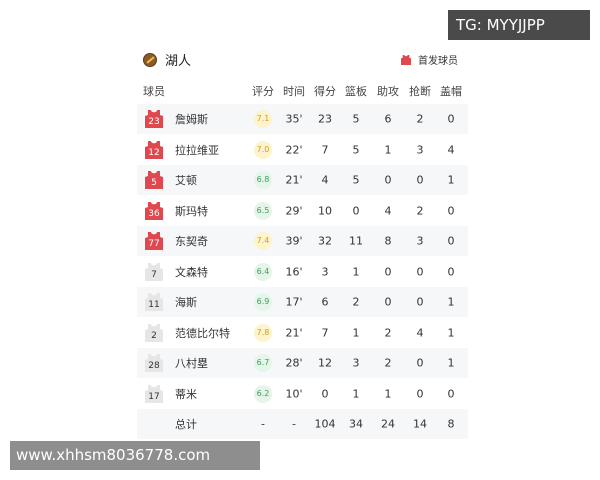 Image resolution: width=600 pixels, height=480 pixels. What do you see at coordinates (263, 271) in the screenshot?
I see `rating-cell: 6.4` at bounding box center [263, 271].